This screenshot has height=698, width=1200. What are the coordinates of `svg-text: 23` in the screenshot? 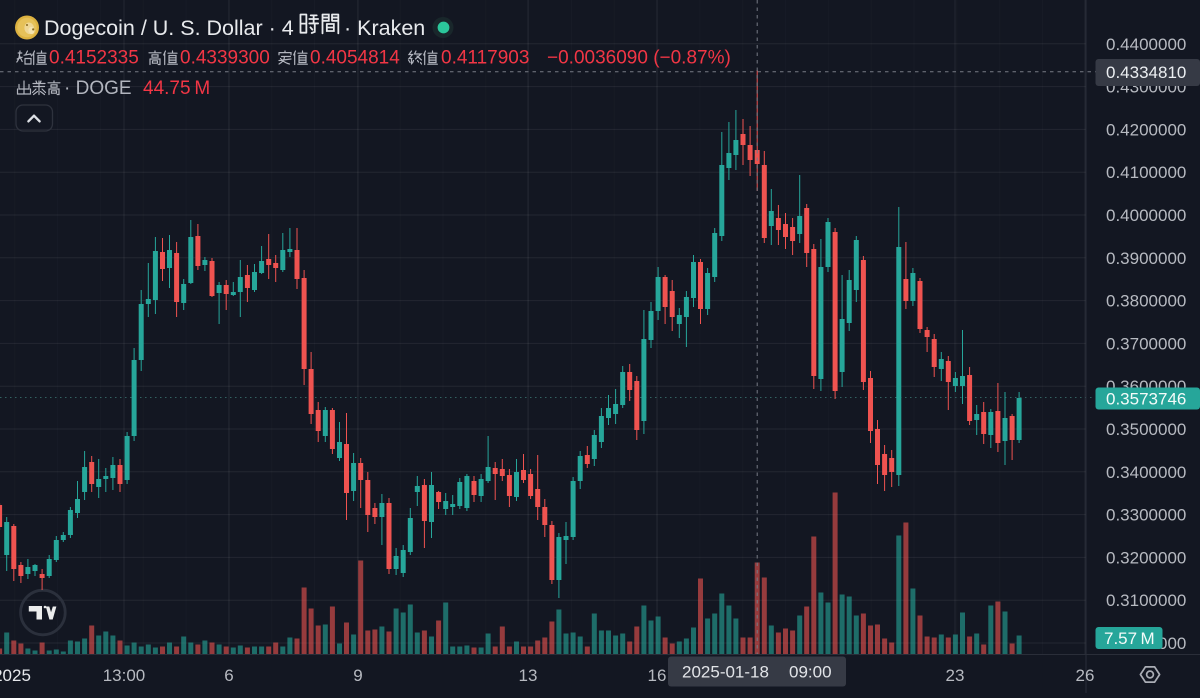 It's located at (955, 675).